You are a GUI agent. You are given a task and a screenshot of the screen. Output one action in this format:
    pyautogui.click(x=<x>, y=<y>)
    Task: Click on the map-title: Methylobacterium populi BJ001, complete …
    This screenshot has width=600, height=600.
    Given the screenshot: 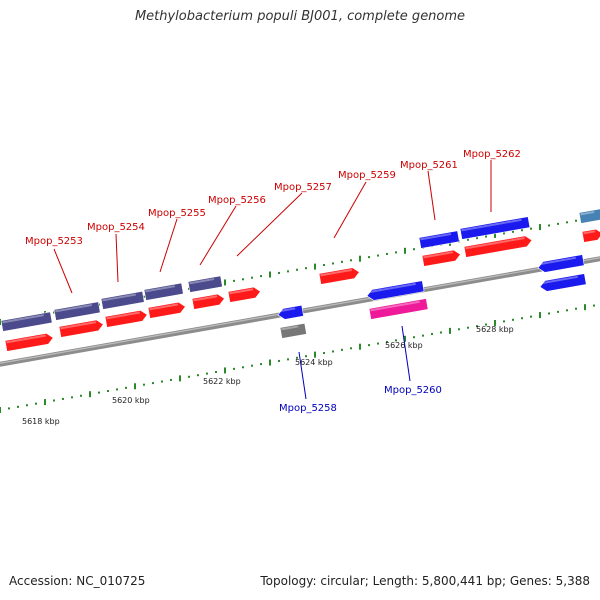 What is the action you would take?
    pyautogui.click(x=300, y=16)
    